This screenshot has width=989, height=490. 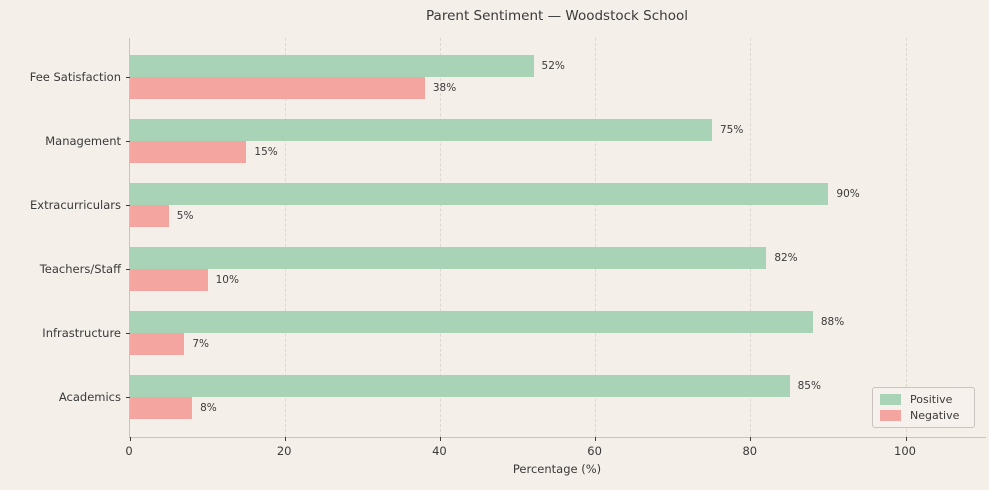 What do you see at coordinates (557, 469) in the screenshot?
I see `x-axis-label: Percentage (%)` at bounding box center [557, 469].